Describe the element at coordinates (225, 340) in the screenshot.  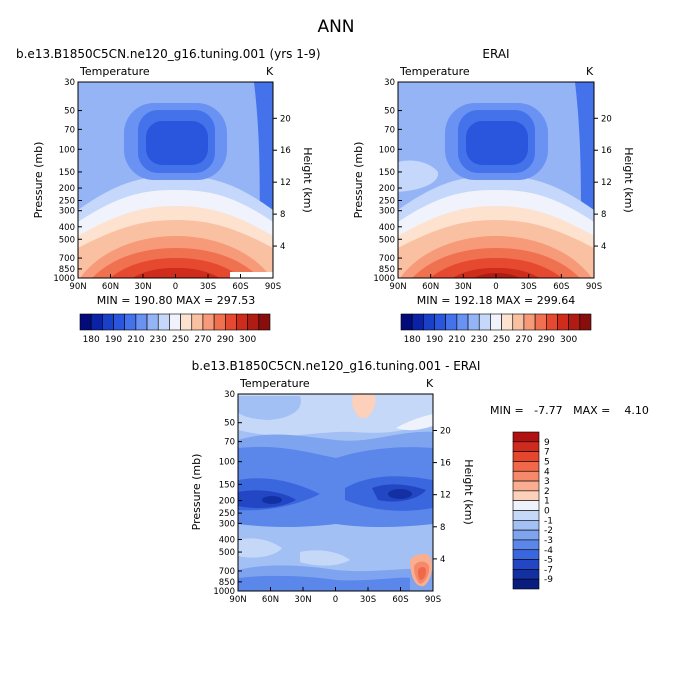
I see `colorbar-label: 290` at that location.